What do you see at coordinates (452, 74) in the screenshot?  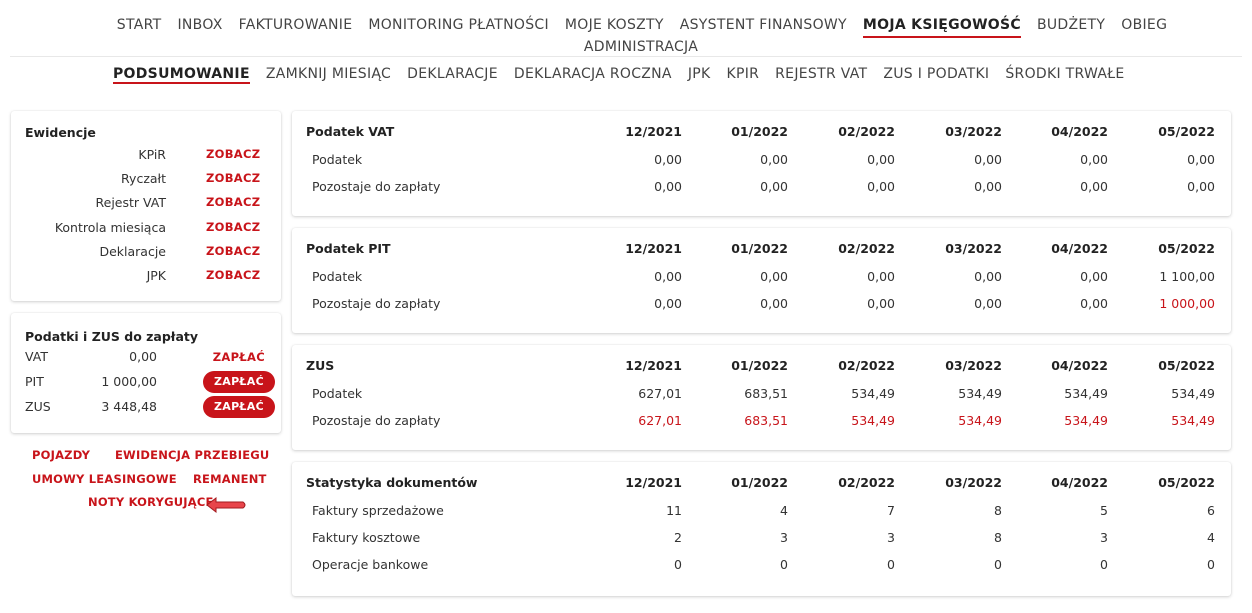 I see `subnav-item-deklaracje: DEKLARACJE` at bounding box center [452, 74].